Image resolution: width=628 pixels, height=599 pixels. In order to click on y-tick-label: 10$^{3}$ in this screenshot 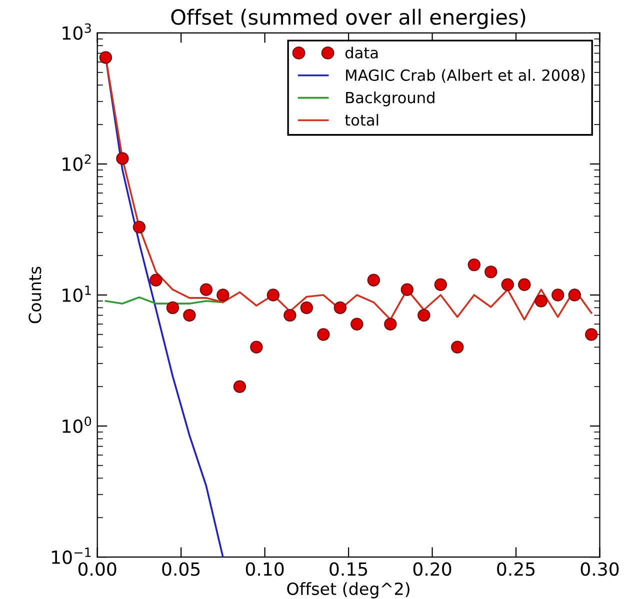, I will do `click(76, 31)`.